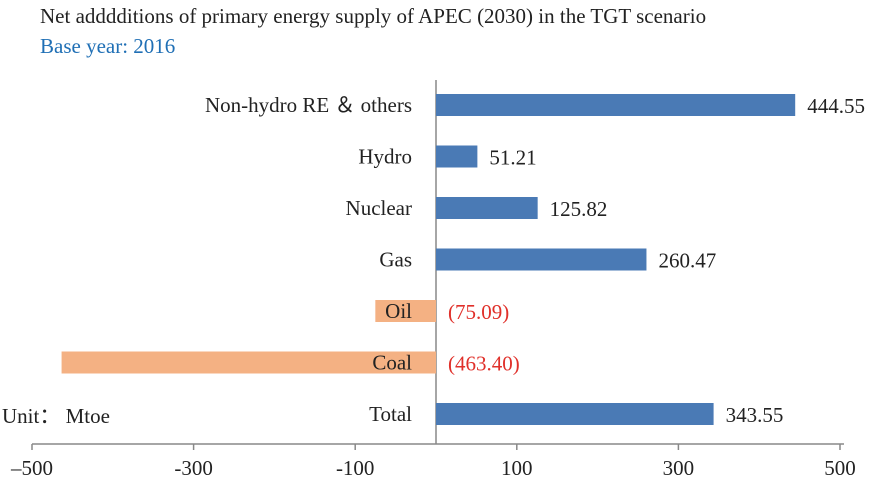  Describe the element at coordinates (379, 208) in the screenshot. I see `category-label: Nuclear` at that location.